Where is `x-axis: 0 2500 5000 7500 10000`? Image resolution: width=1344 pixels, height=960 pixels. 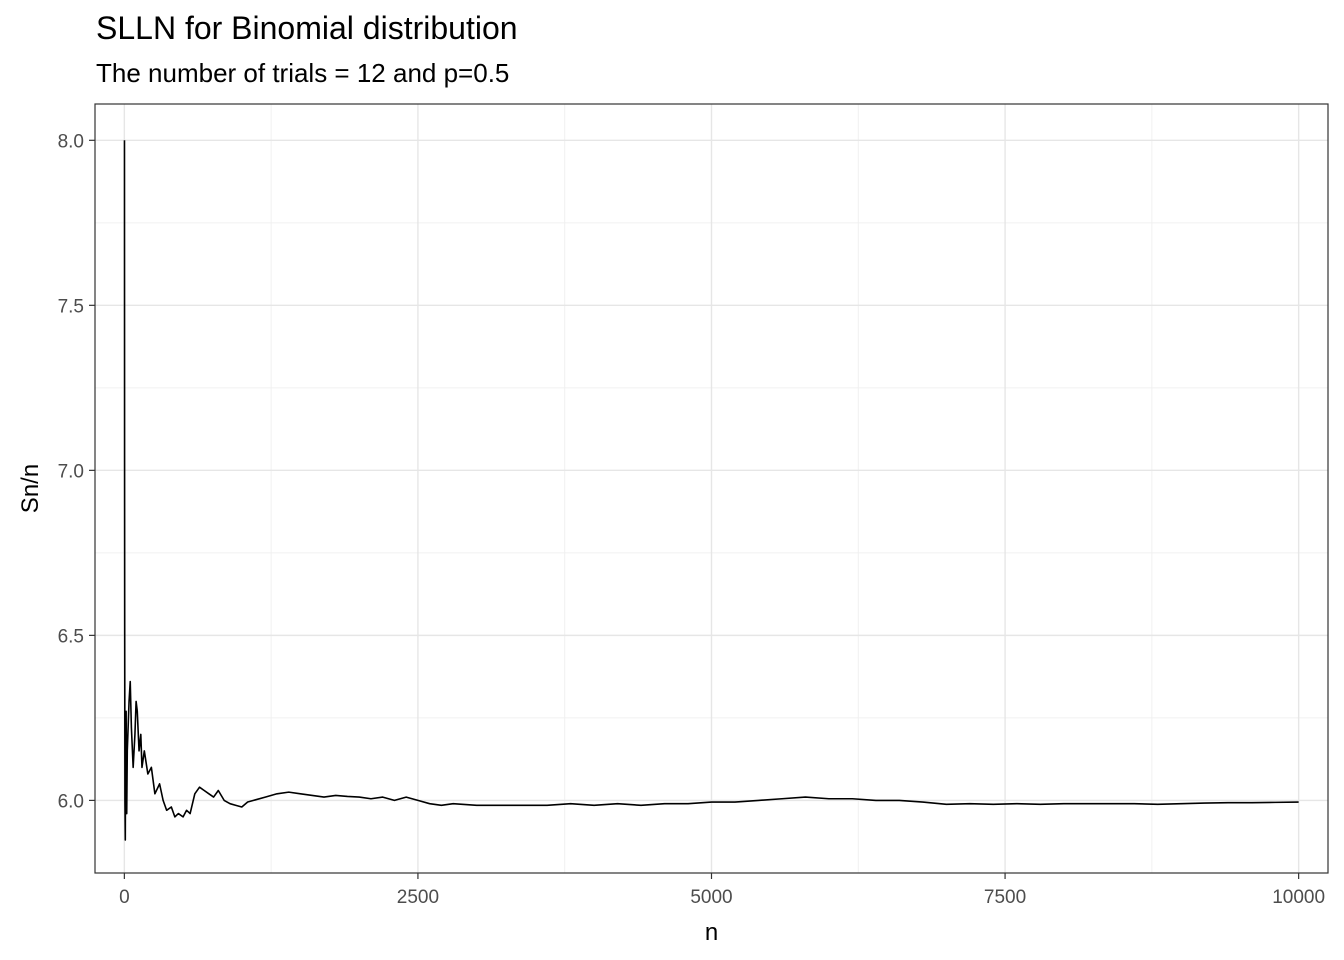 x-axis: 0 2500 5000 7500 10000 is located at coordinates (722, 890).